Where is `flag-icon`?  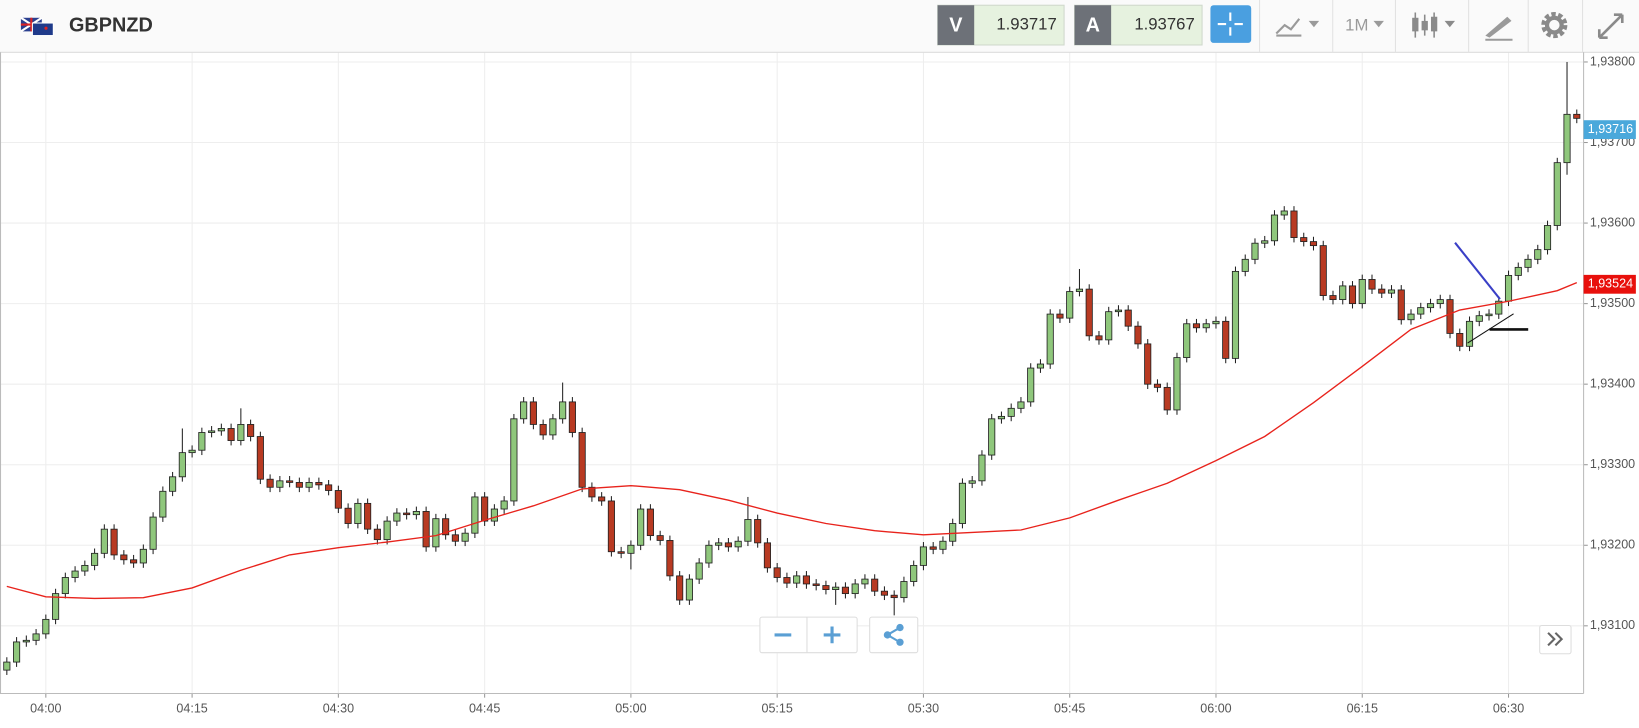 flag-icon is located at coordinates (37, 26).